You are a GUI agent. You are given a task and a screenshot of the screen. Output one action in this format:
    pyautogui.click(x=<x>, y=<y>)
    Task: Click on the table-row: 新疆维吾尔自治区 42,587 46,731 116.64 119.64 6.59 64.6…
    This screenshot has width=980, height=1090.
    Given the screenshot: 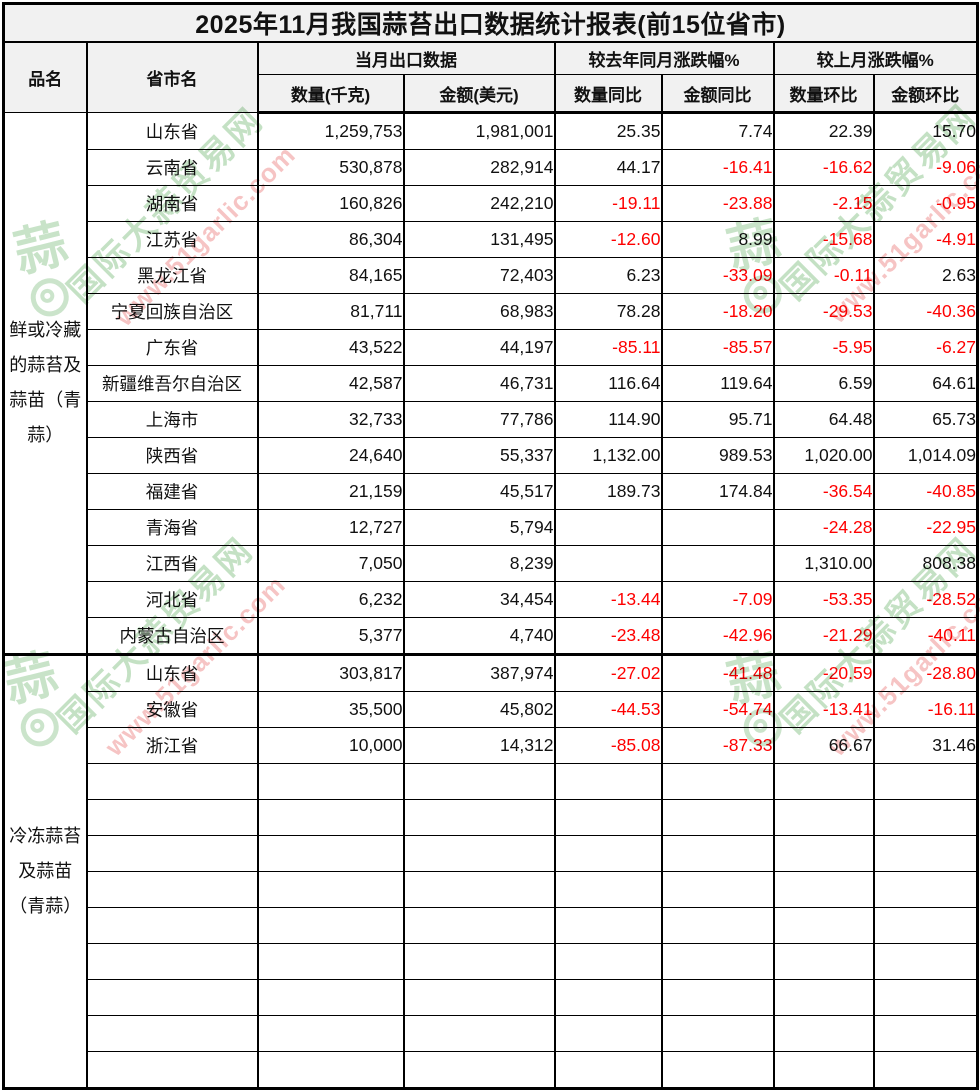 What is the action you would take?
    pyautogui.click(x=491, y=383)
    